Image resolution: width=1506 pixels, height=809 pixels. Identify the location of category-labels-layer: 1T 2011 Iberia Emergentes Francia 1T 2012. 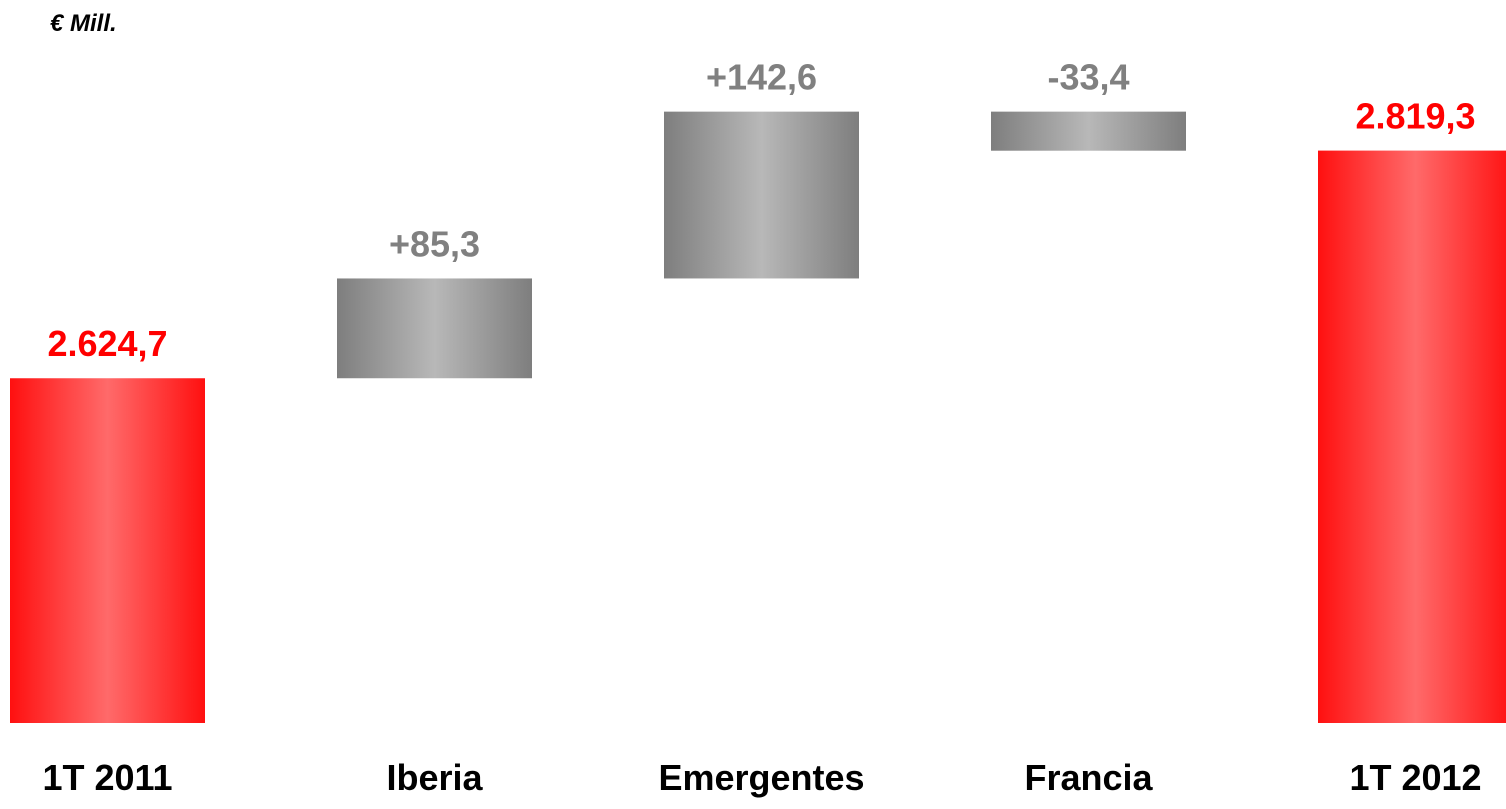
(761, 777).